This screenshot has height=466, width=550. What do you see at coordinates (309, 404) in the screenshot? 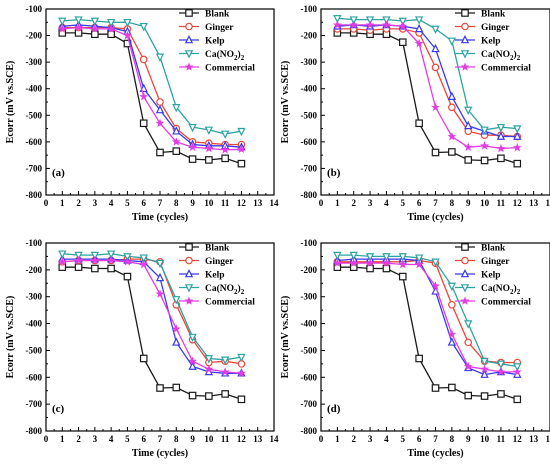
I see `y-tick-label: -700` at bounding box center [309, 404].